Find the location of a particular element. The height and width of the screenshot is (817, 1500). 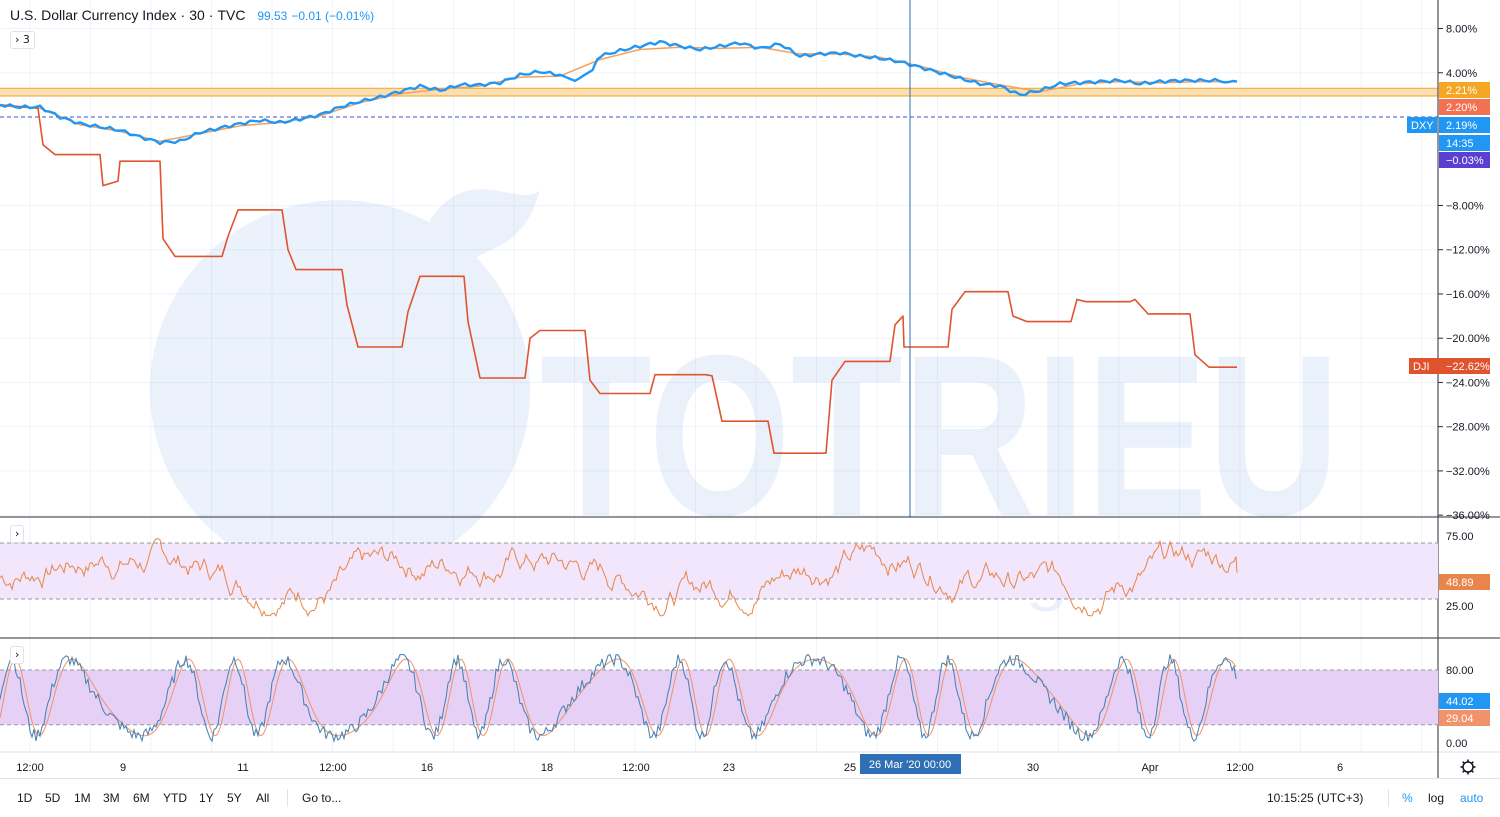

price-axis-tick-label: −28.00% is located at coordinates (1468, 428).